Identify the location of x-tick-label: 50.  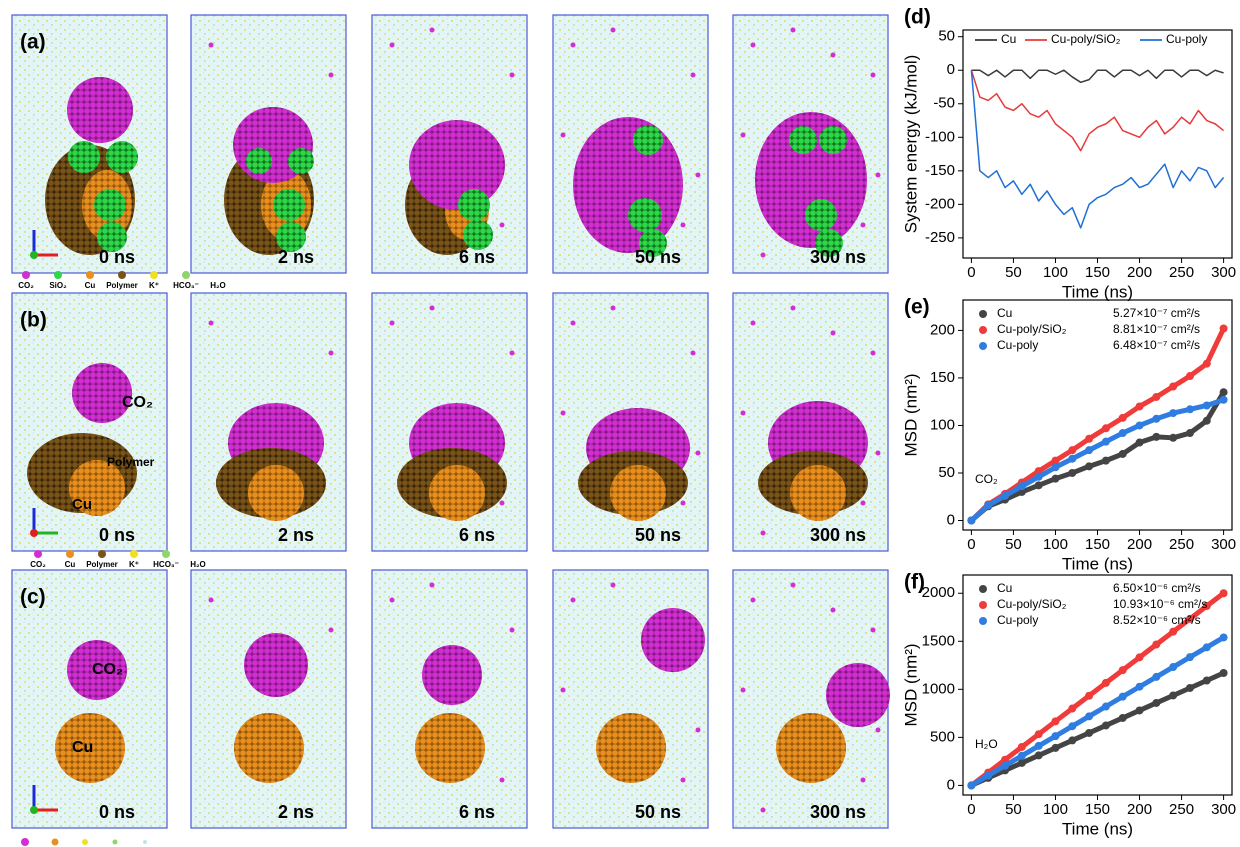
(1013, 272).